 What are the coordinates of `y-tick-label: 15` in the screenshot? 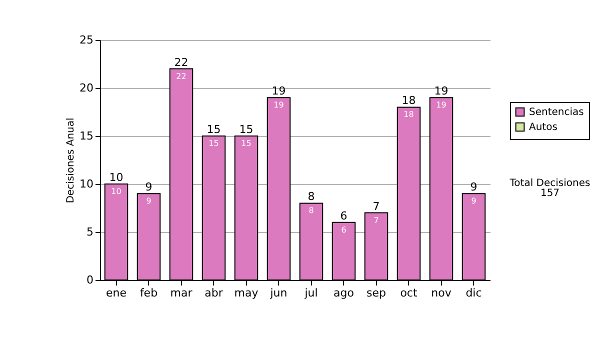 It's located at (87, 136).